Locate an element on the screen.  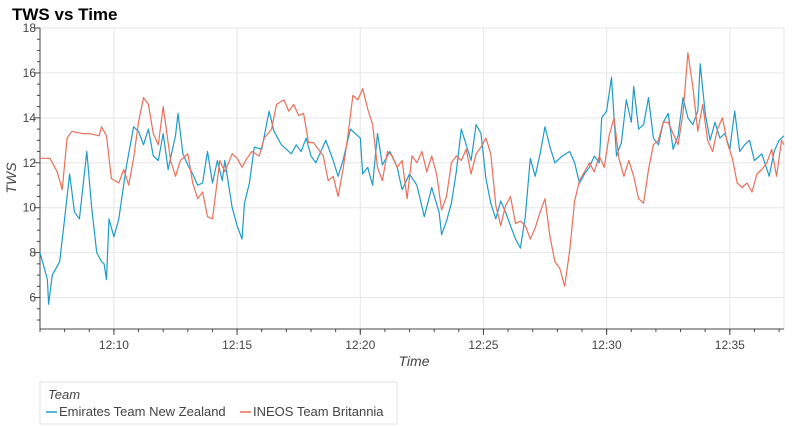
y-tick-label: 8 is located at coordinates (32, 253).